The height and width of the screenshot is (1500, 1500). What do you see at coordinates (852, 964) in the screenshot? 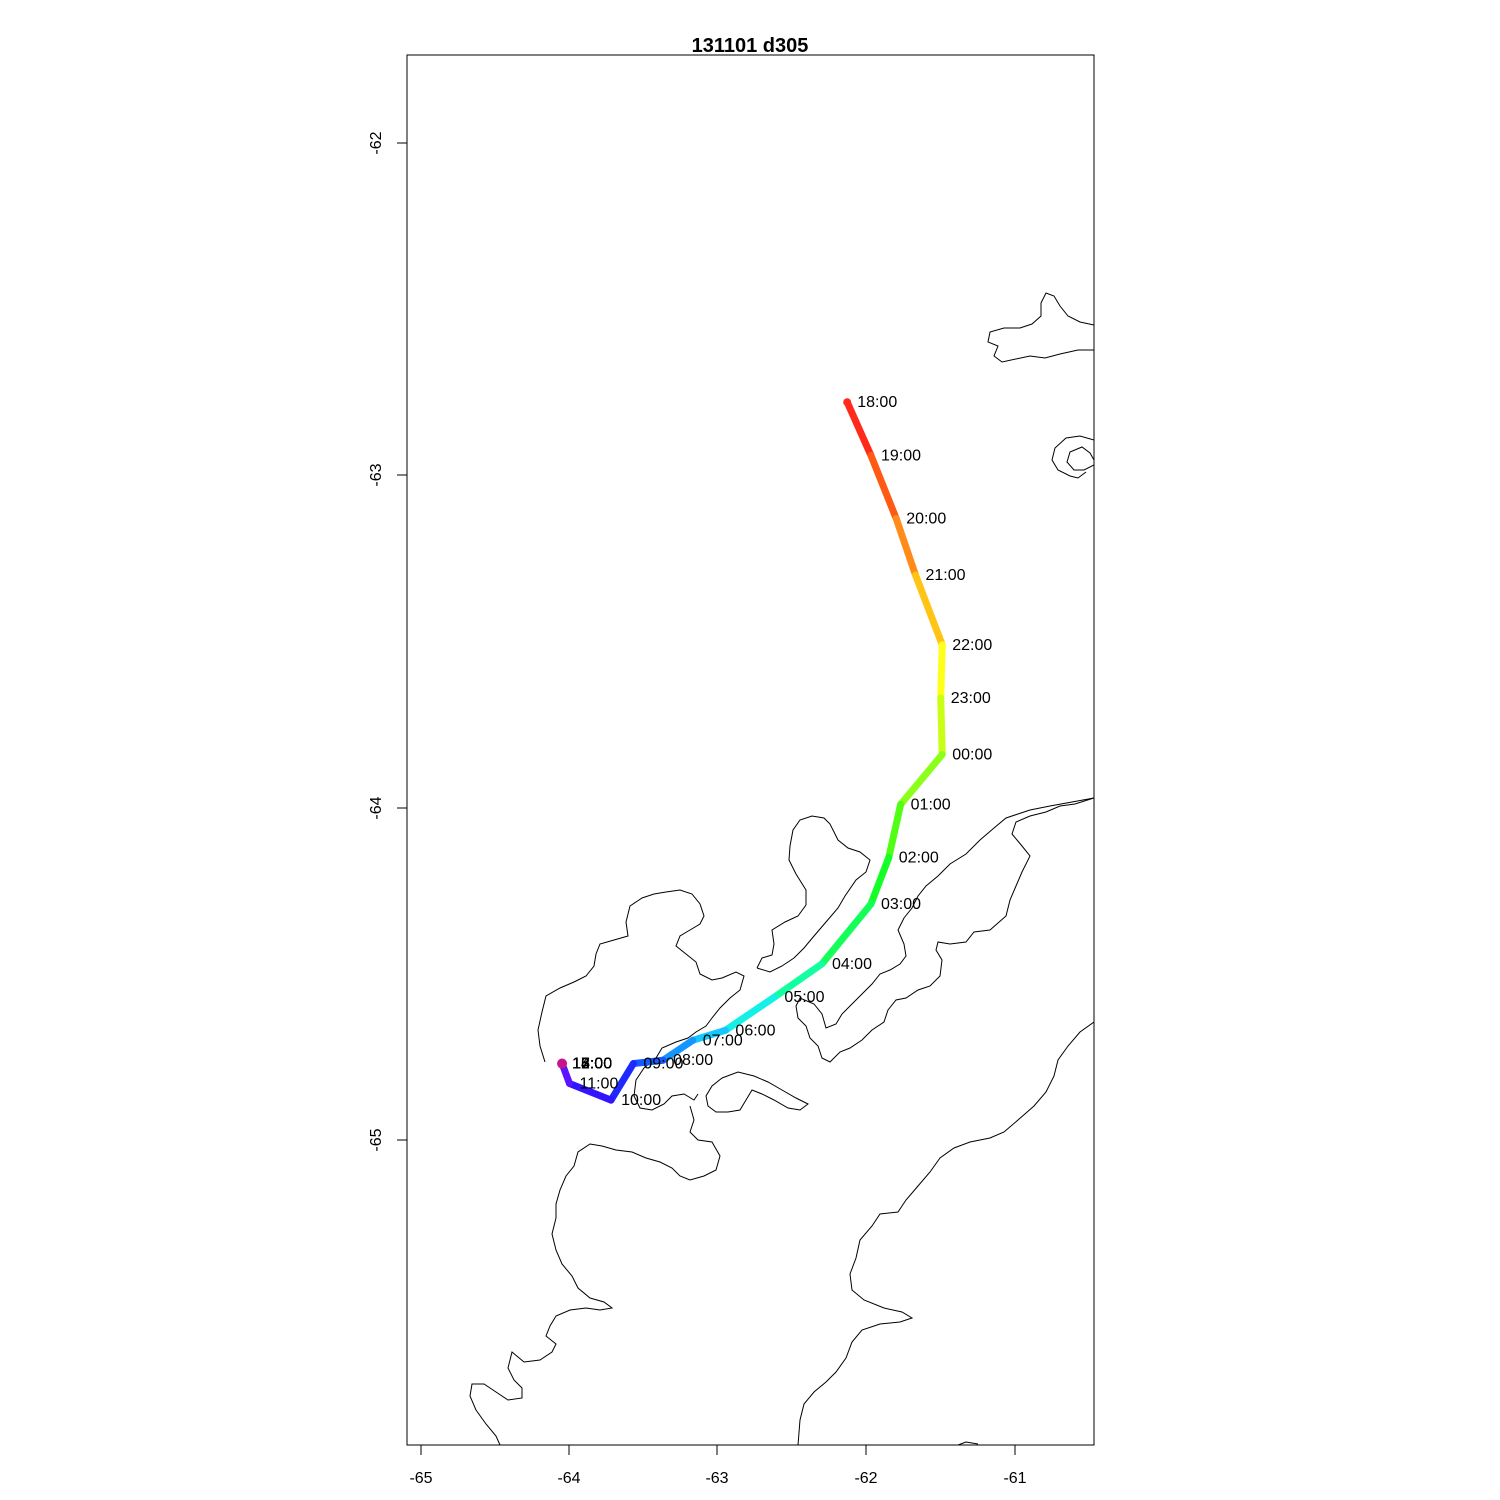
I see `time-label: 04:00` at bounding box center [852, 964].